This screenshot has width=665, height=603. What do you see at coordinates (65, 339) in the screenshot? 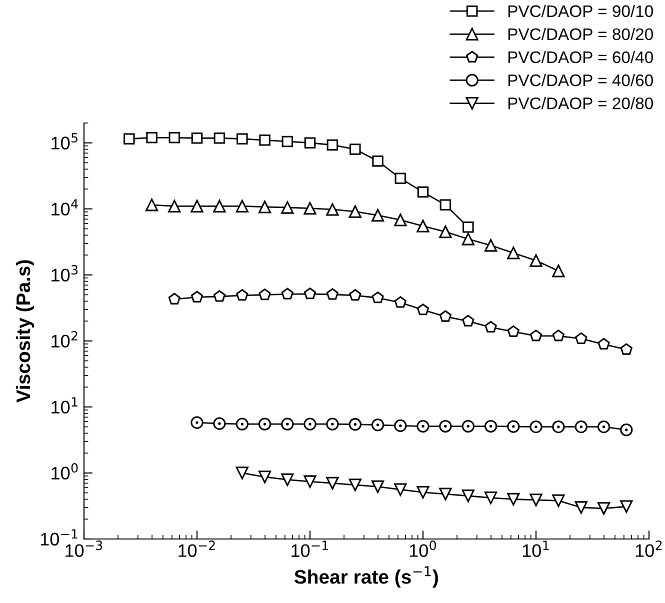
I see `y-tick-label: 10$^{2}$` at bounding box center [65, 339].